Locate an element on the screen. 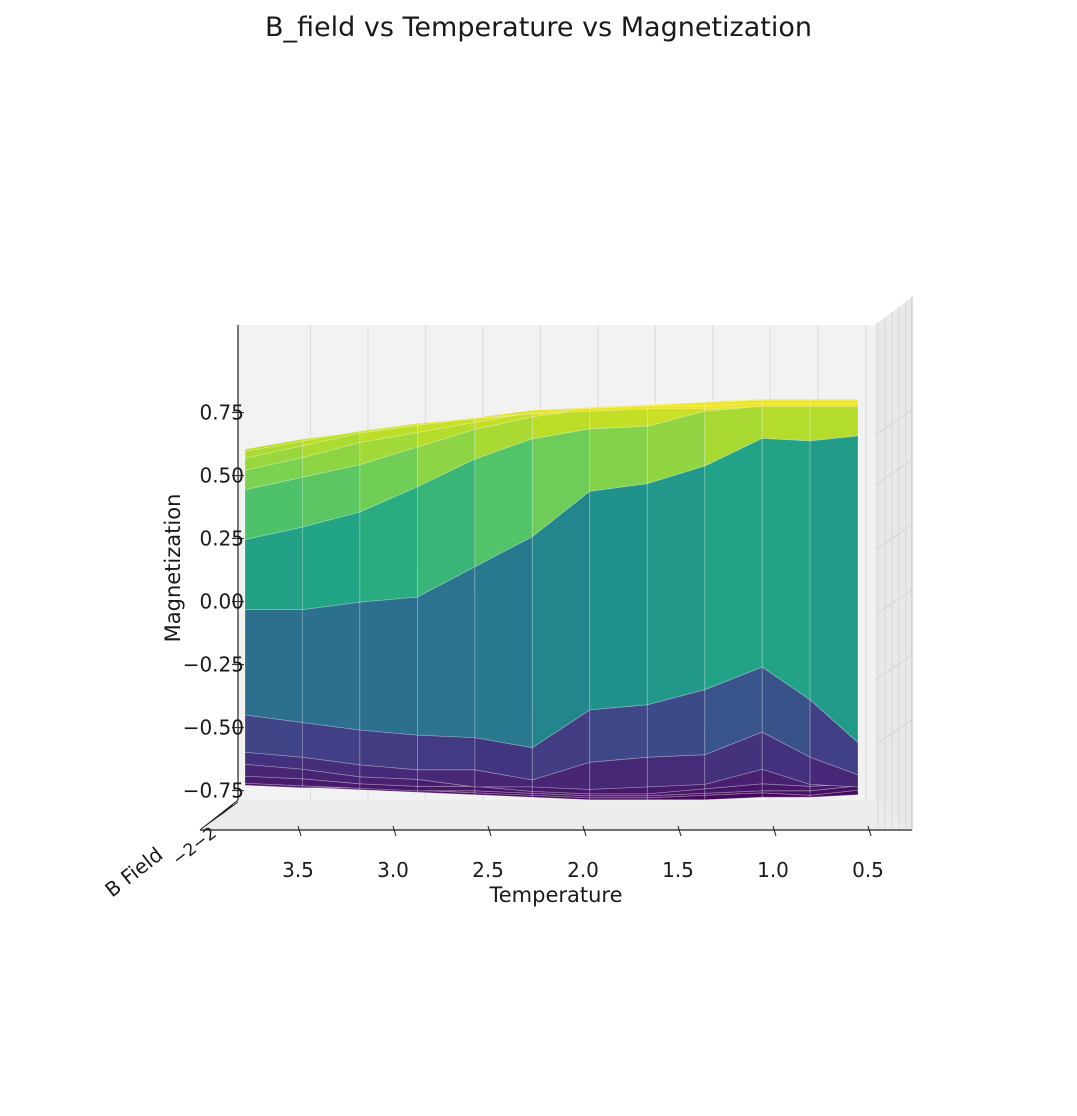 Image resolution: width=1077 pixels, height=1116 pixels. chart-title: B_field vs Temperature vs Magnetization is located at coordinates (538, 27).